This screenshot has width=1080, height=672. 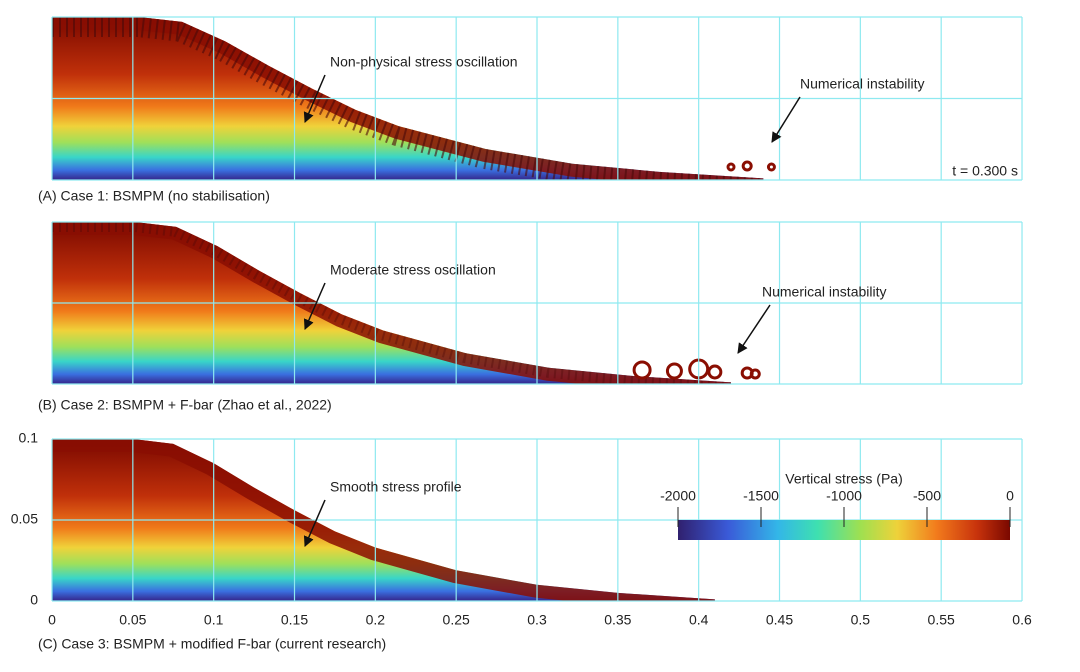 What do you see at coordinates (985, 171) in the screenshot?
I see `time-label: t = 0.300 s` at bounding box center [985, 171].